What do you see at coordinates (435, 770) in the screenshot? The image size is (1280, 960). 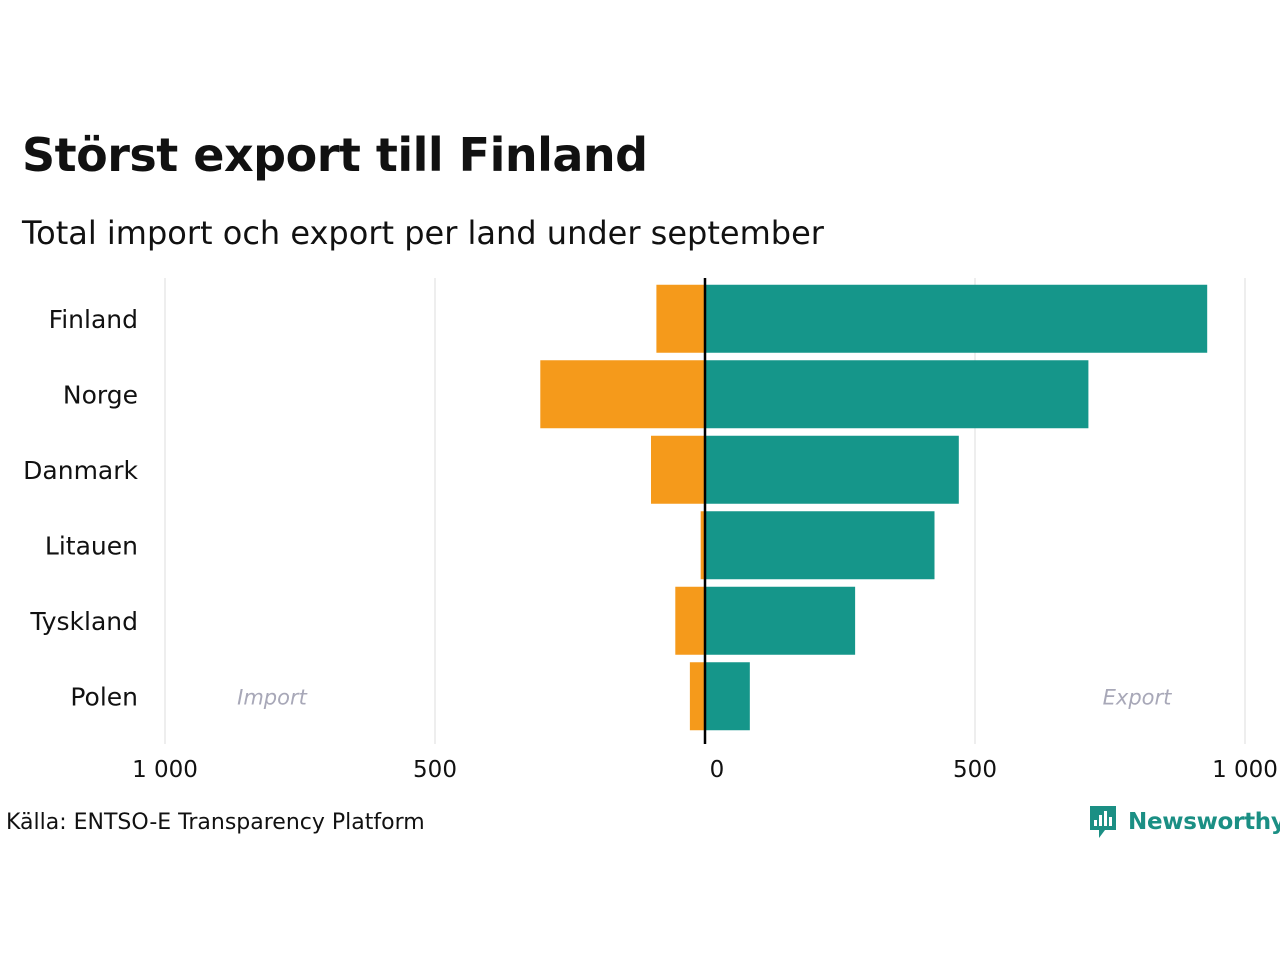 I see `x-tick-label-1: 500` at bounding box center [435, 770].